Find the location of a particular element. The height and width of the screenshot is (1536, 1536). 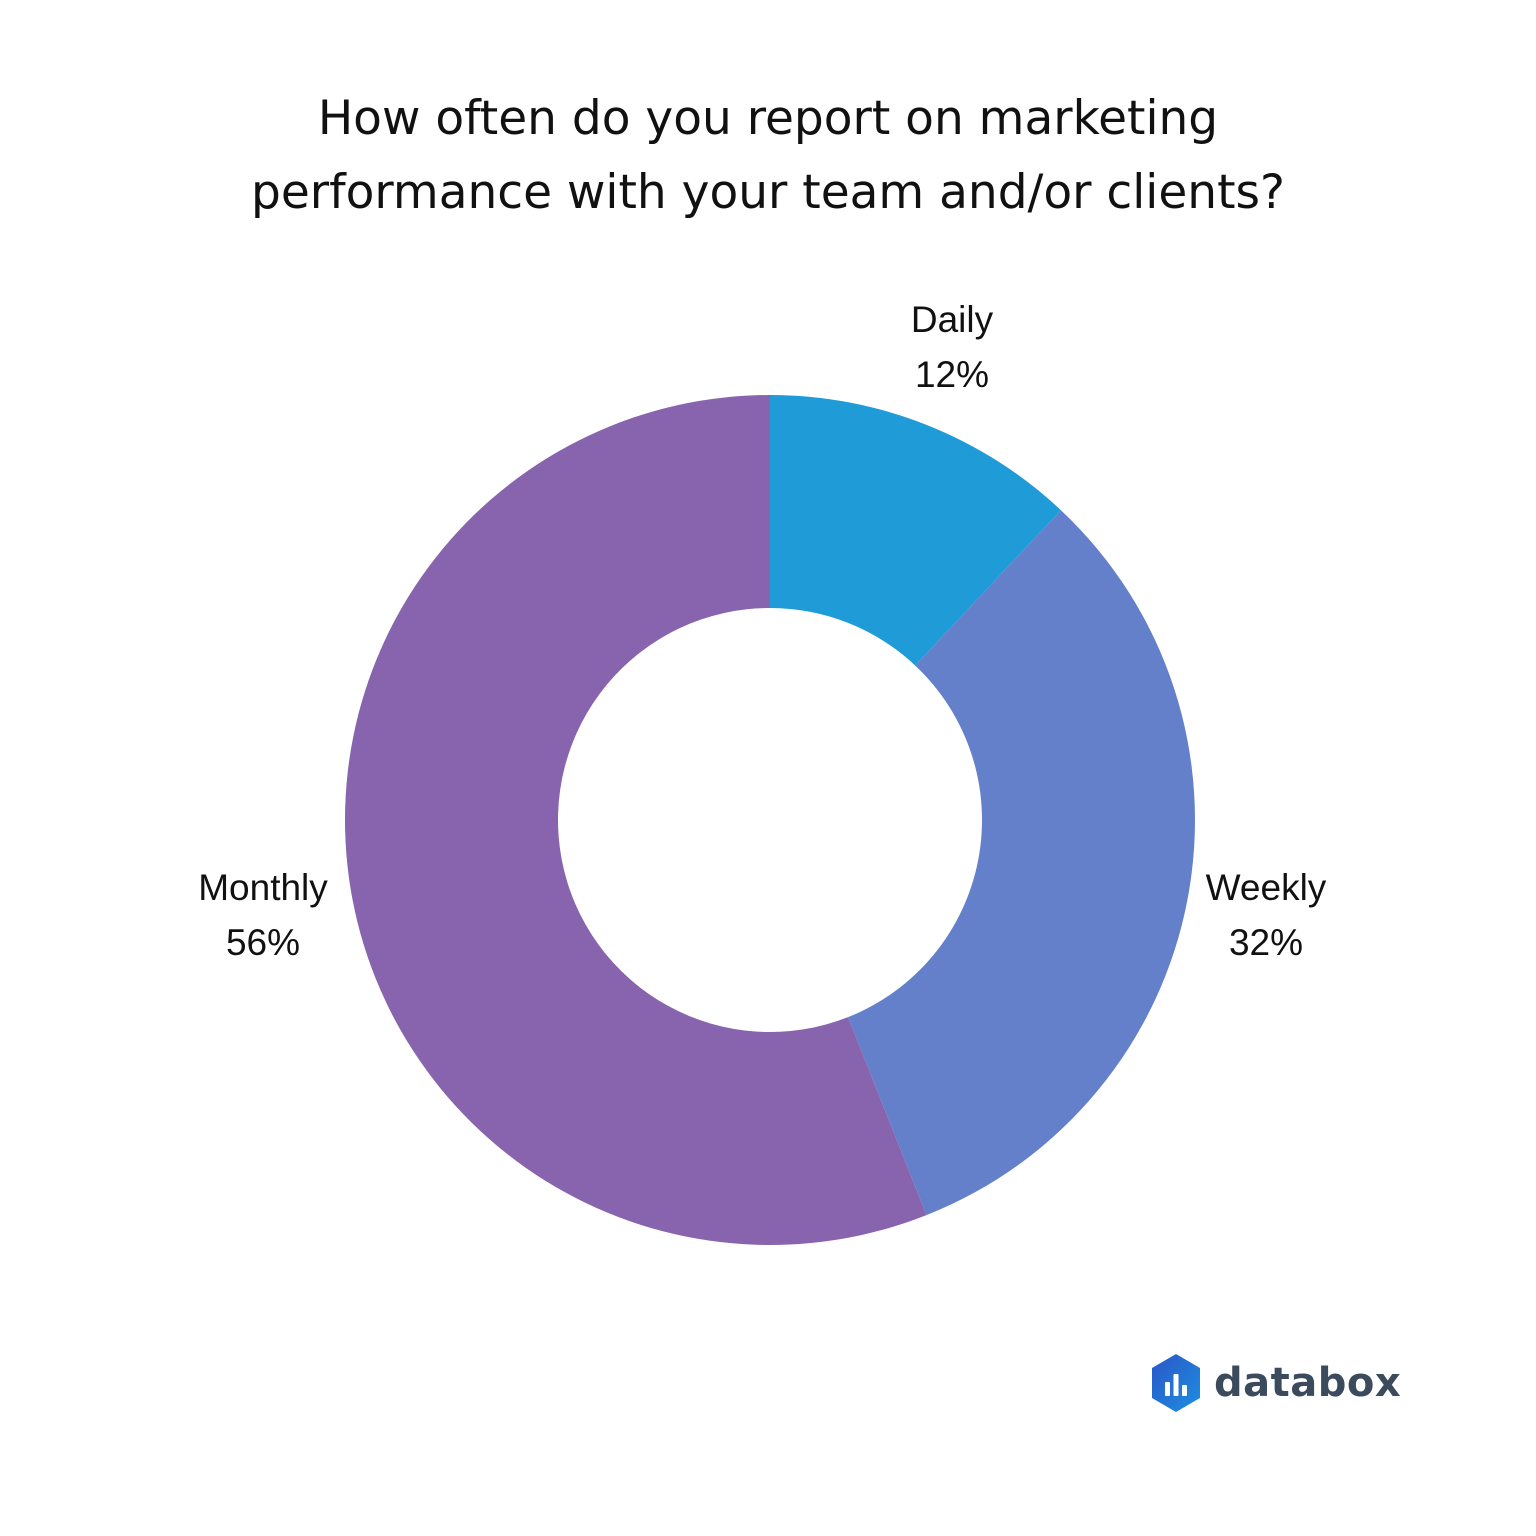

slice-value-label-weekly: 32% is located at coordinates (1266, 942).